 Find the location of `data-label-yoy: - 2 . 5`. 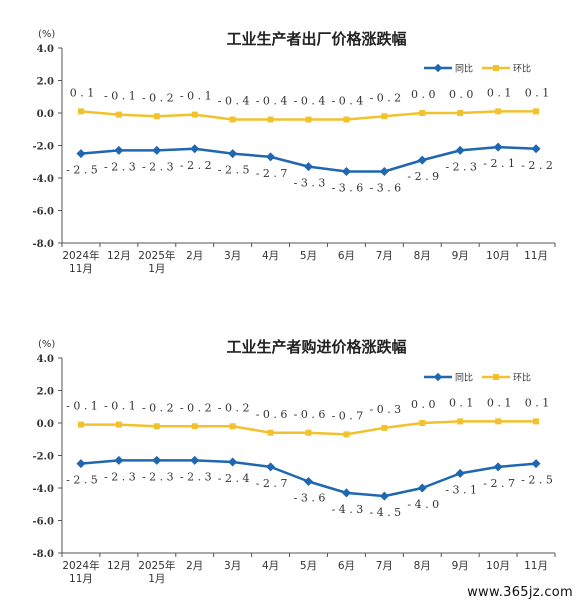

data-label-yoy: - 2 . 5 is located at coordinates (537, 480).